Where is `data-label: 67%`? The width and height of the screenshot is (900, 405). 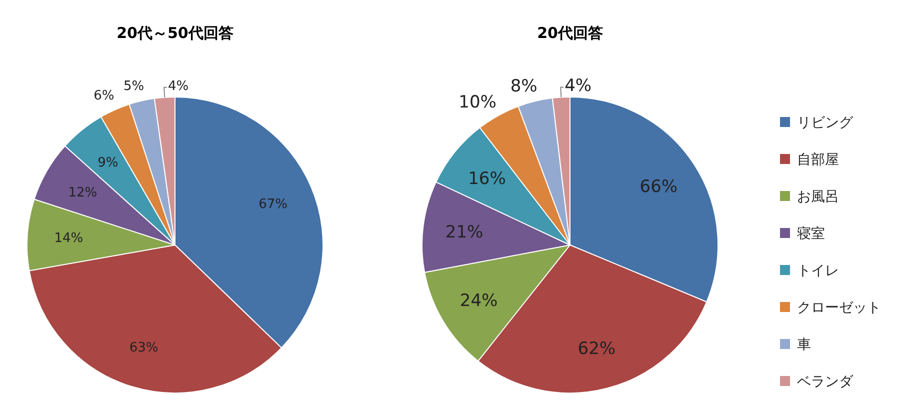
data-label: 67% is located at coordinates (273, 204).